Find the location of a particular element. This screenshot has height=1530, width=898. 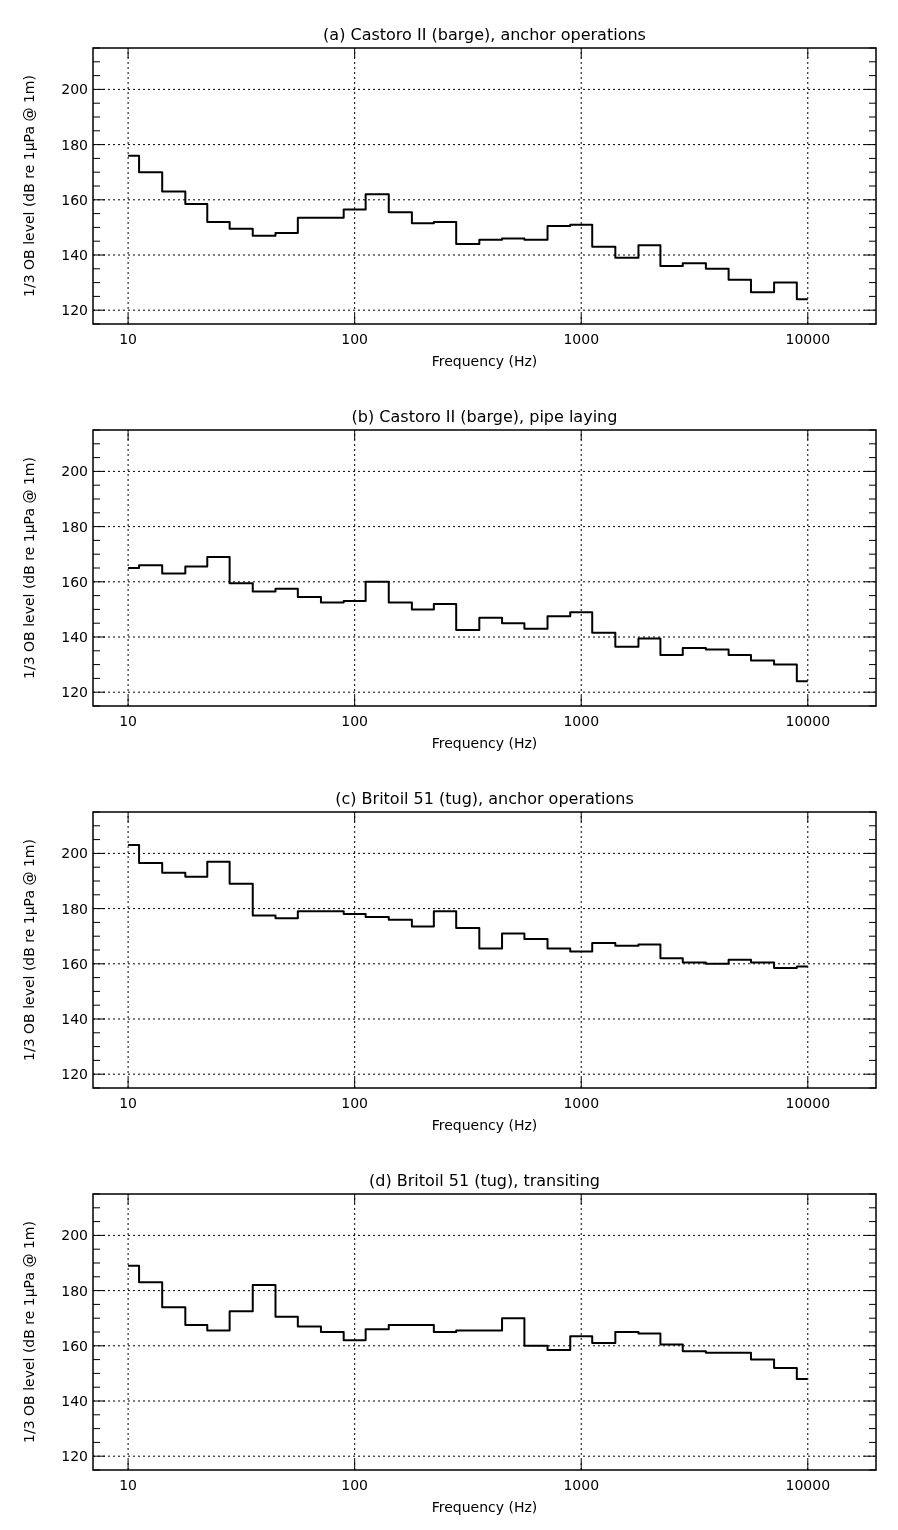

chart-title: (a) Castoro II (barge), anchor operations is located at coordinates (484, 34).